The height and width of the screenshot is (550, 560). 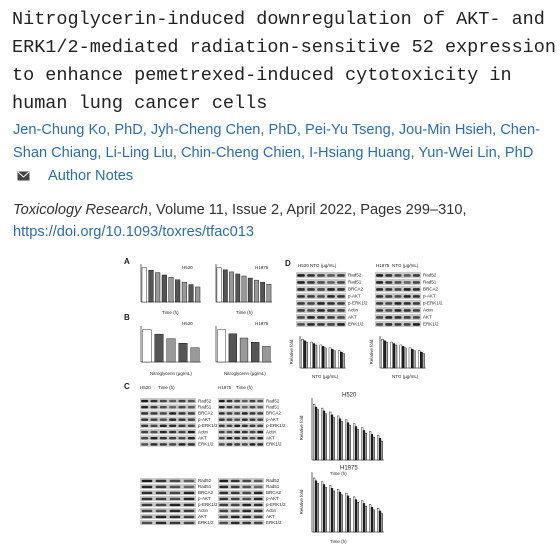 What do you see at coordinates (208, 425) in the screenshot?
I see `figure-label: p-ERK1/2` at bounding box center [208, 425].